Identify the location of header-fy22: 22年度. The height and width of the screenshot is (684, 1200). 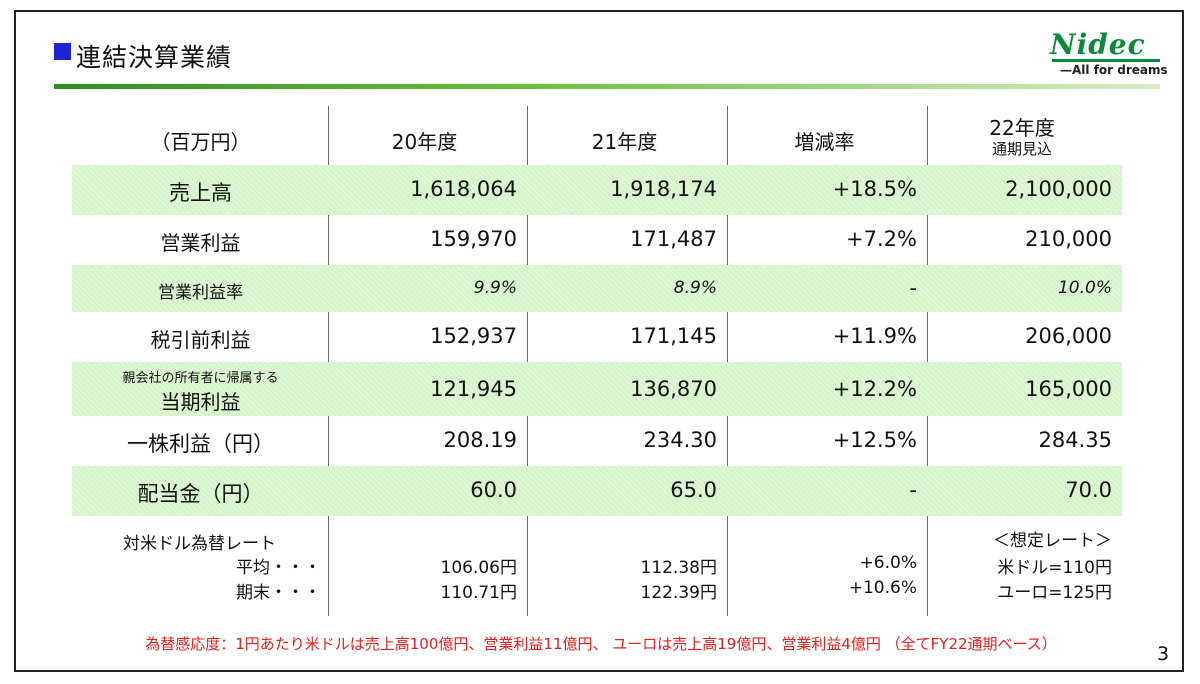
(1022, 128).